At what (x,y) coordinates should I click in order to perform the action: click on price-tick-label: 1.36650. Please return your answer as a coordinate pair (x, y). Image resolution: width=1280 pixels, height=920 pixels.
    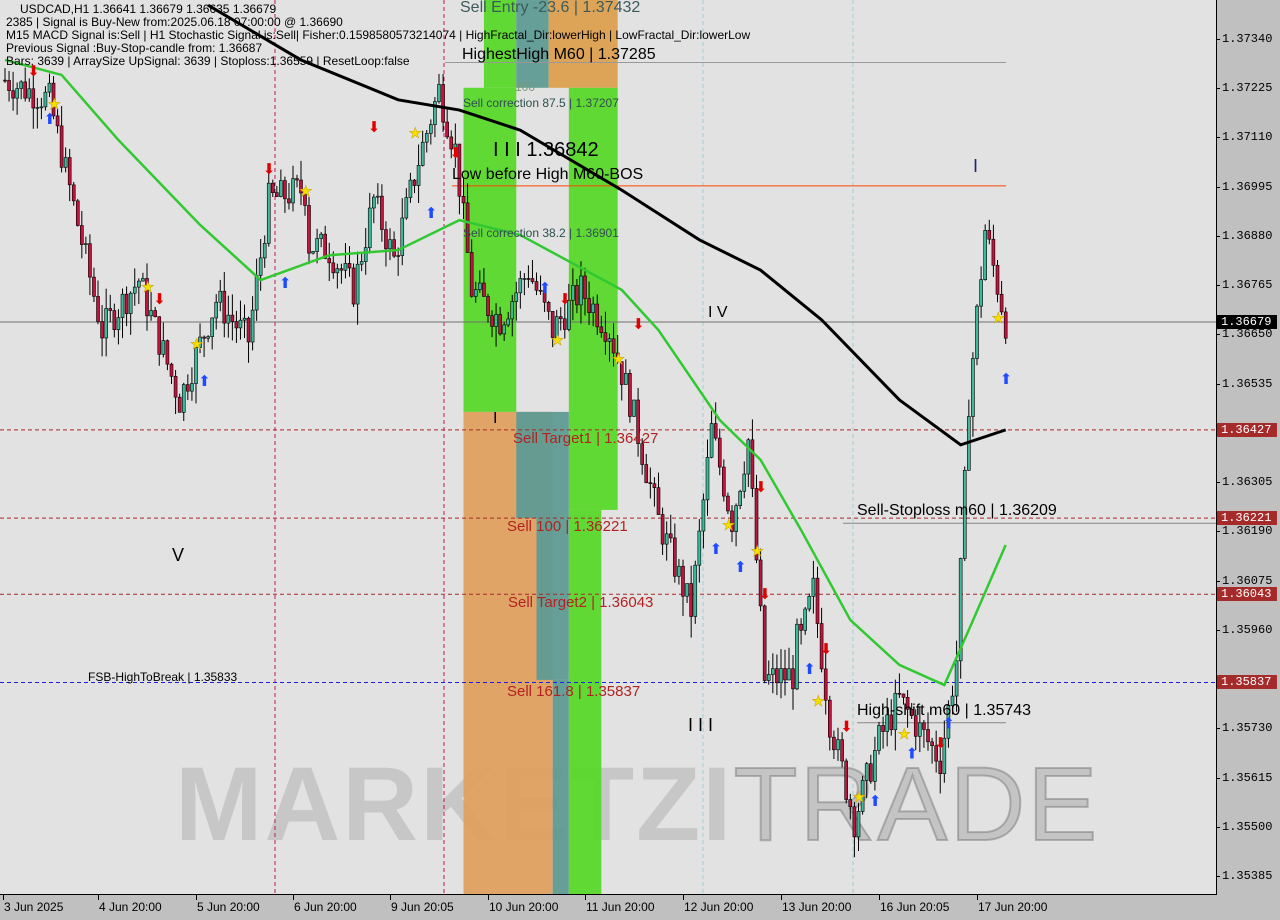
    Looking at the image, I should click on (1247, 334).